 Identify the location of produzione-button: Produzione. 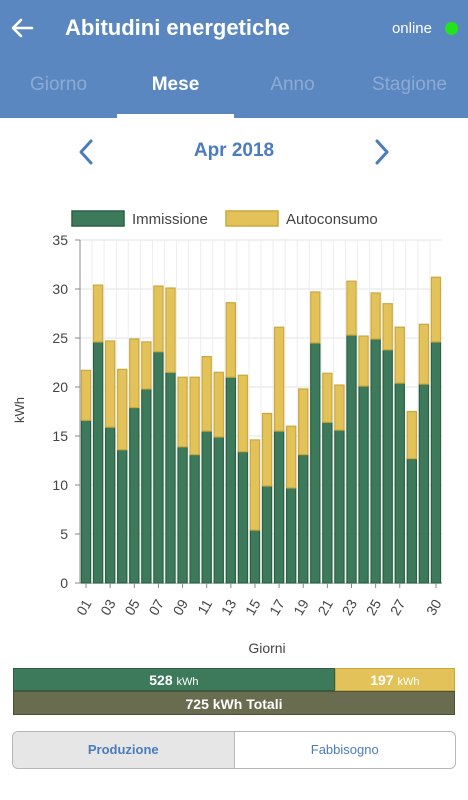
(124, 750).